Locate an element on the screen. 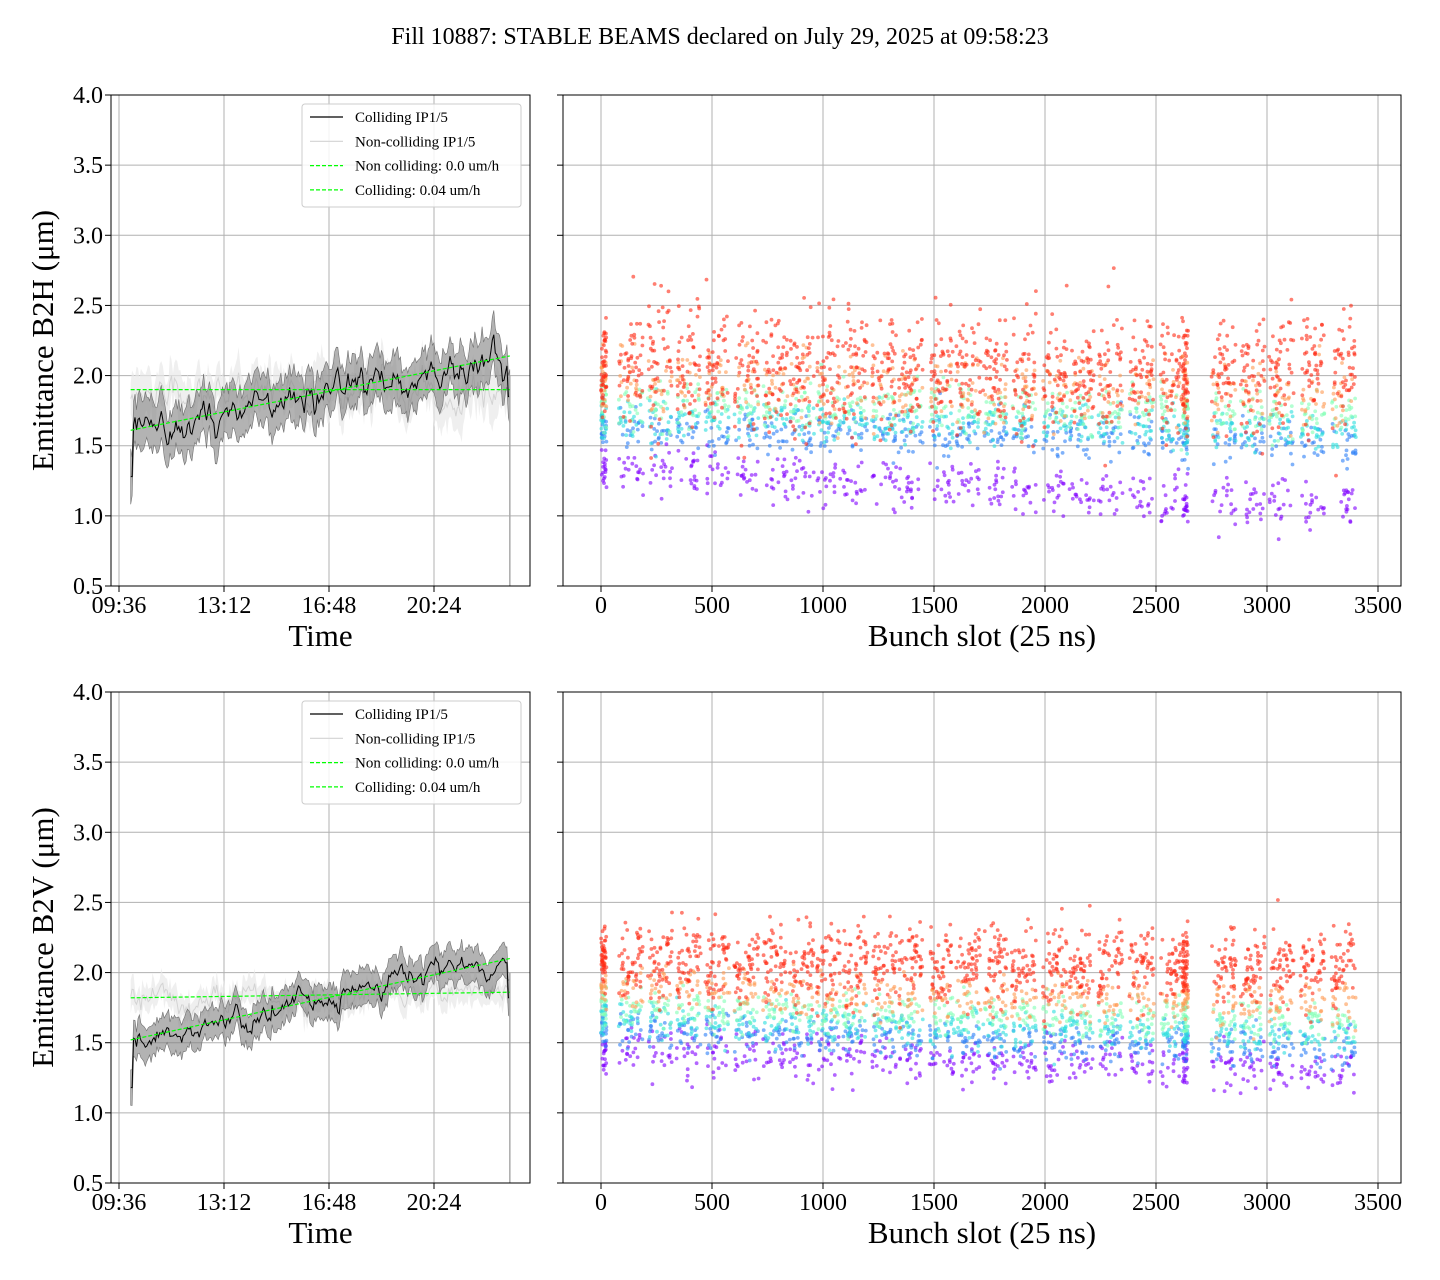 The height and width of the screenshot is (1280, 1440). time-xtick-label: 20:24 is located at coordinates (434, 1203).